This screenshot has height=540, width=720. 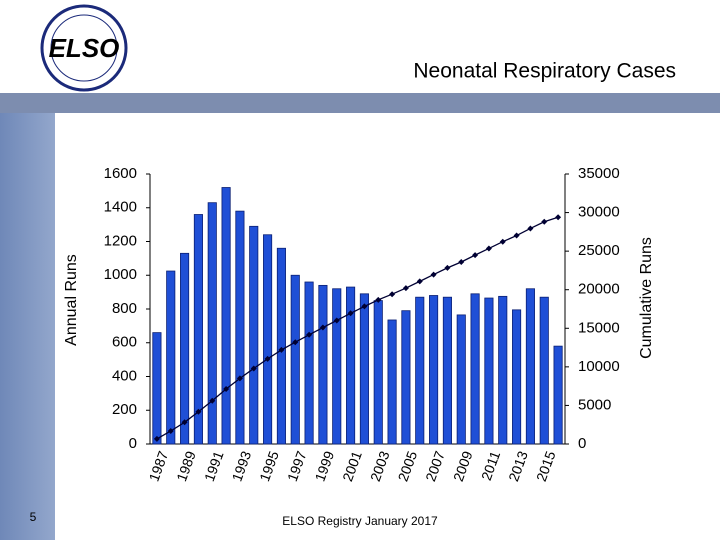 I want to click on y-axis-label: Annual Runs, so click(x=71, y=300).